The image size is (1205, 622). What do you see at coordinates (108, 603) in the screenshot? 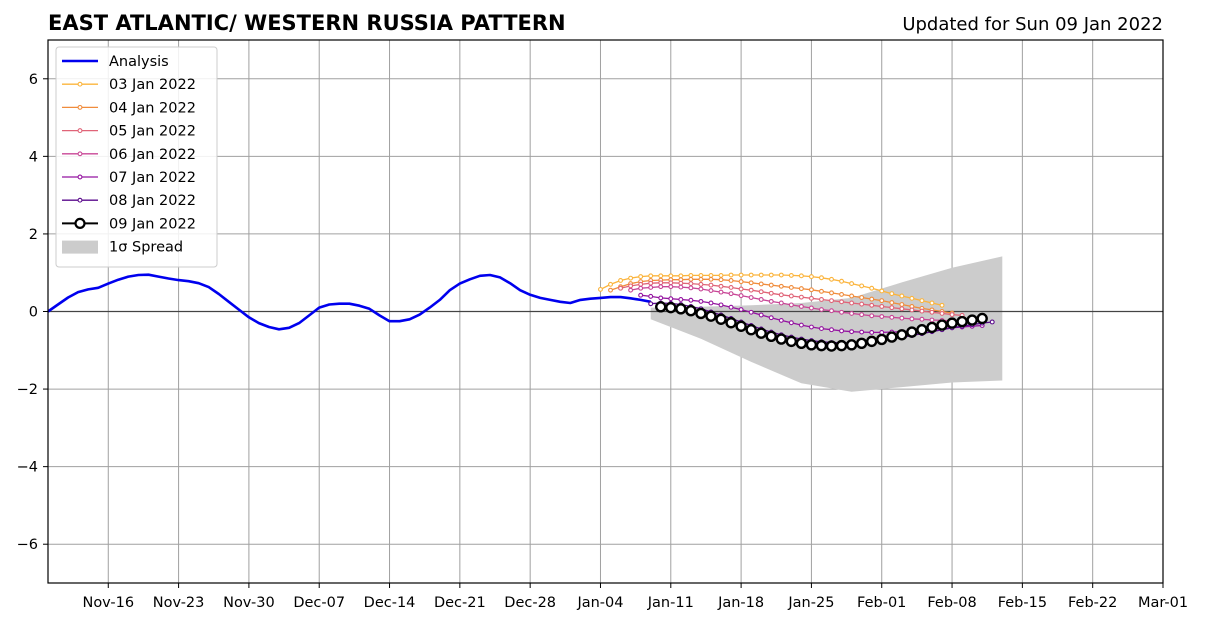
I see `x-tick-label: Nov-16` at bounding box center [108, 603].